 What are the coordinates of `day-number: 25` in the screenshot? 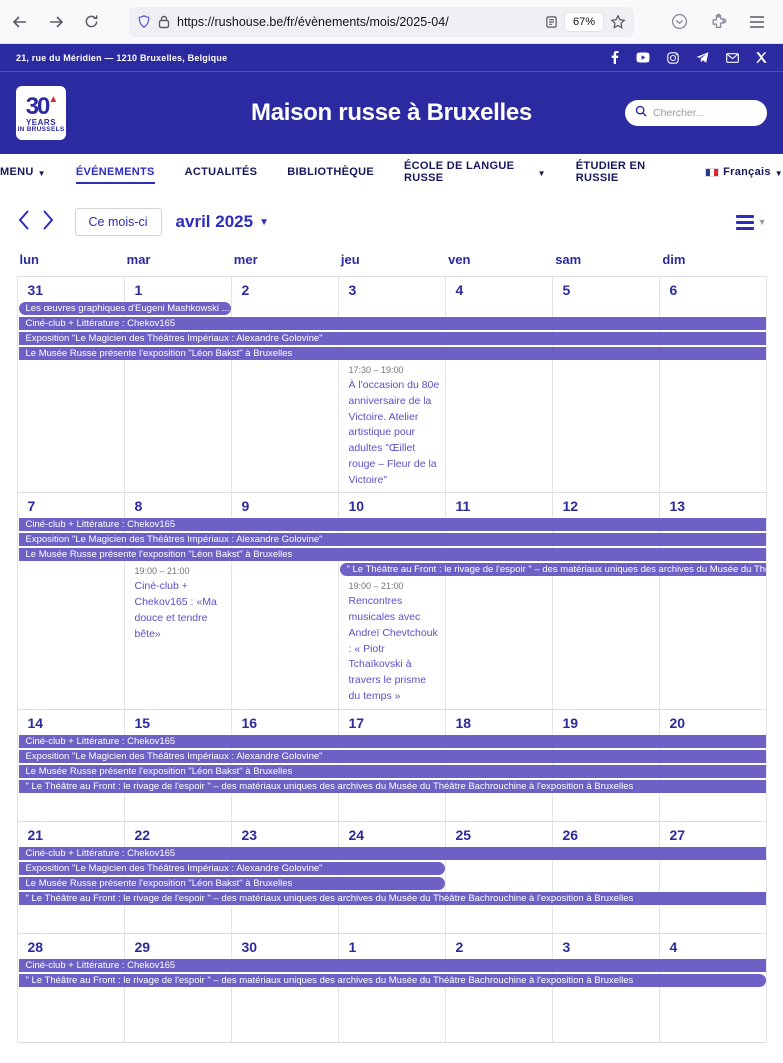 It's located at (463, 834).